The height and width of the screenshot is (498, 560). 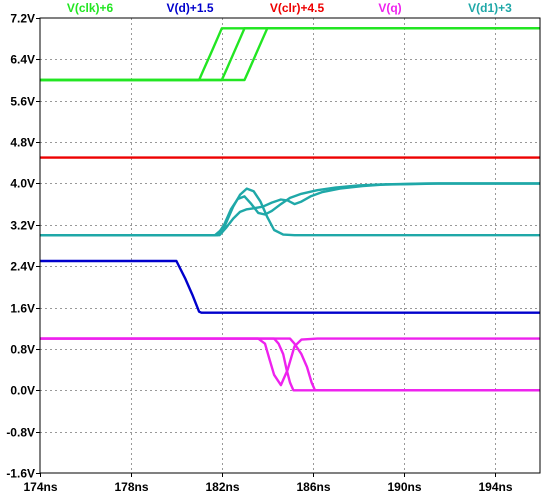 I want to click on y-tick-label: 4.8V, so click(x=22, y=143).